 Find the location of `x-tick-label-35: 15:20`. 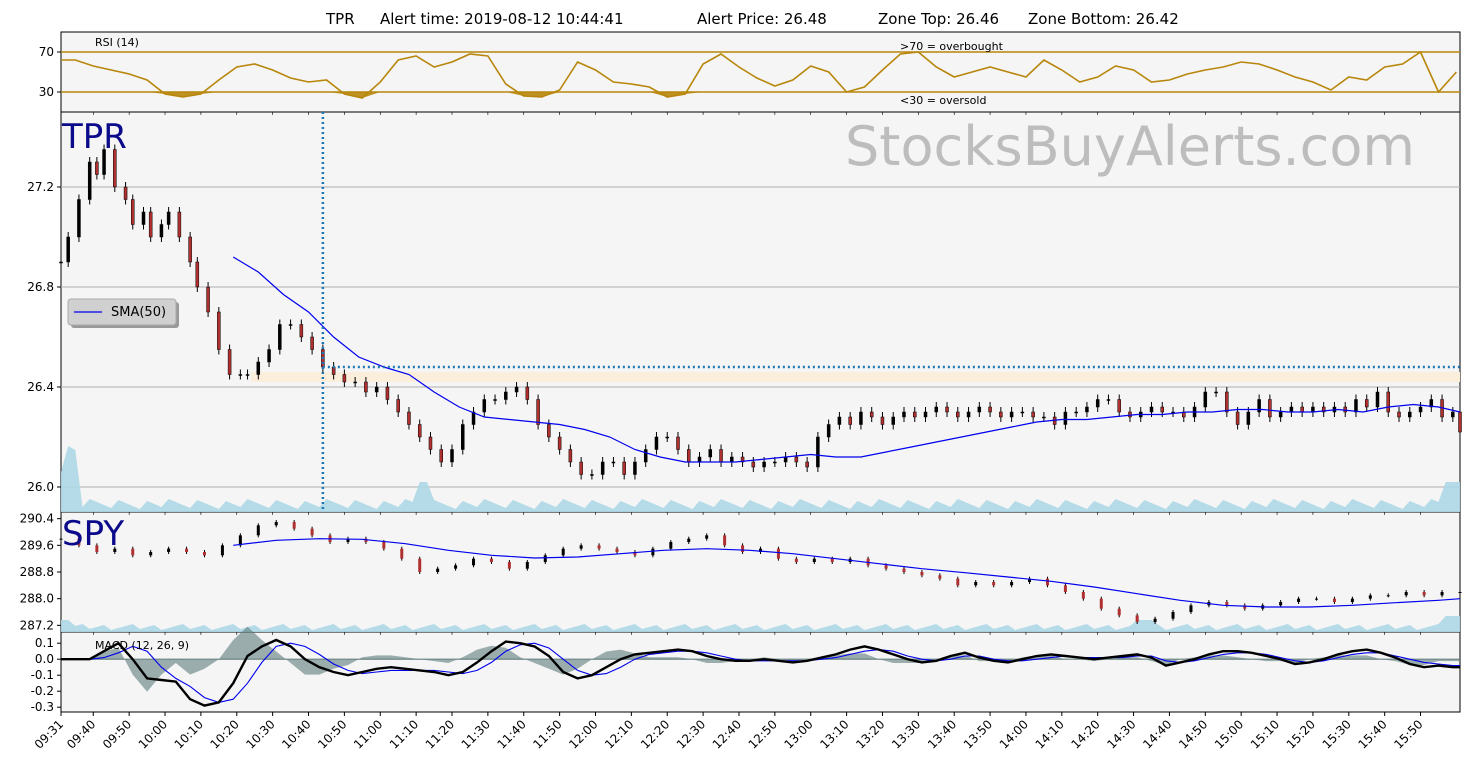

x-tick-label-35: 15:20 is located at coordinates (1301, 734).